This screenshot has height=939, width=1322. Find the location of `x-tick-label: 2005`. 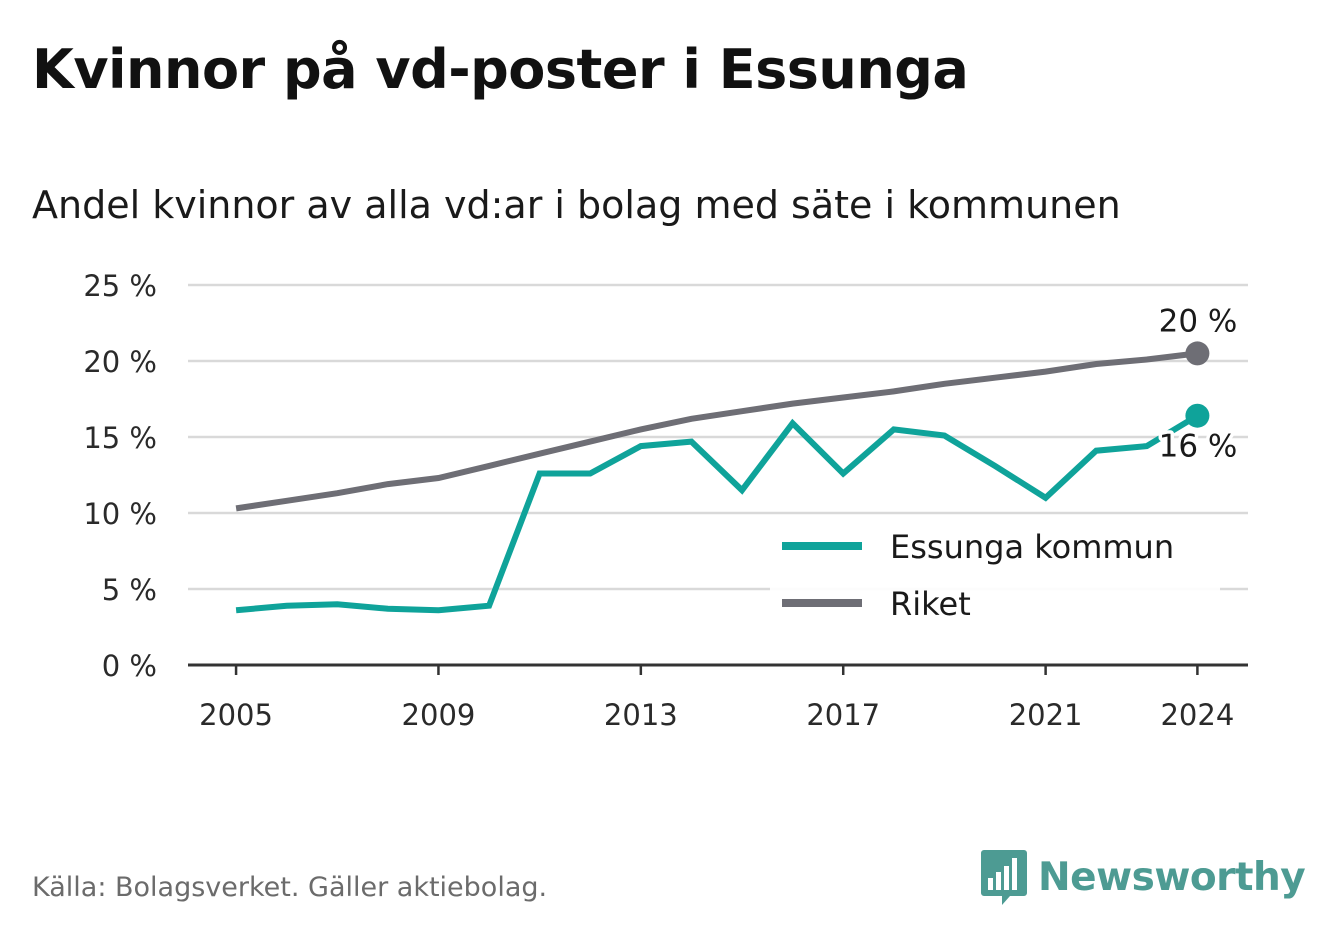

x-tick-label: 2005 is located at coordinates (236, 715).